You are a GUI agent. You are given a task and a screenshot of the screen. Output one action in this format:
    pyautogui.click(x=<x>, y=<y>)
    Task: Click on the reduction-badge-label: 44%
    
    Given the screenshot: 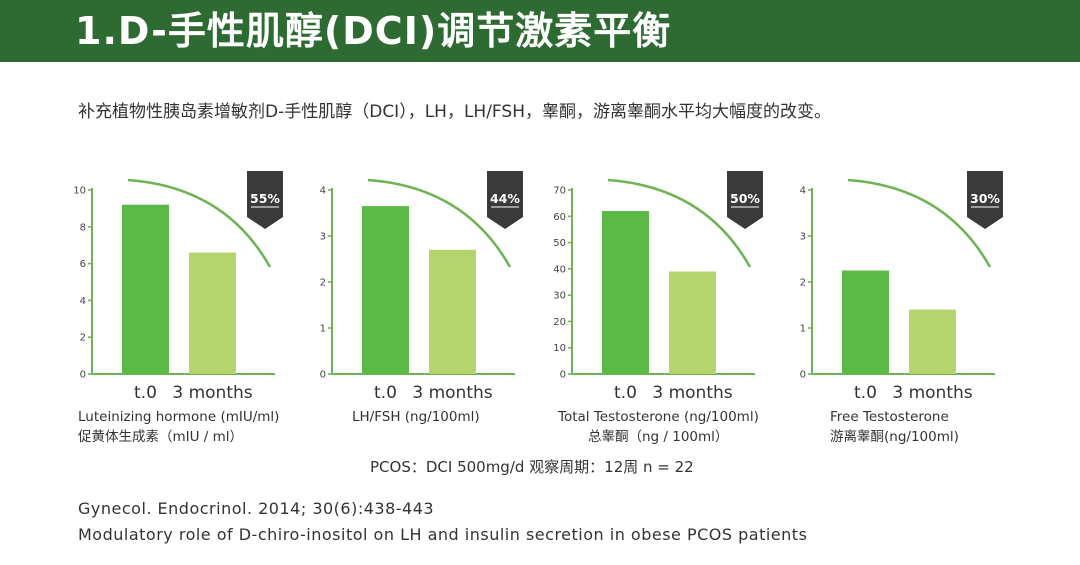 What is the action you would take?
    pyautogui.click(x=505, y=198)
    